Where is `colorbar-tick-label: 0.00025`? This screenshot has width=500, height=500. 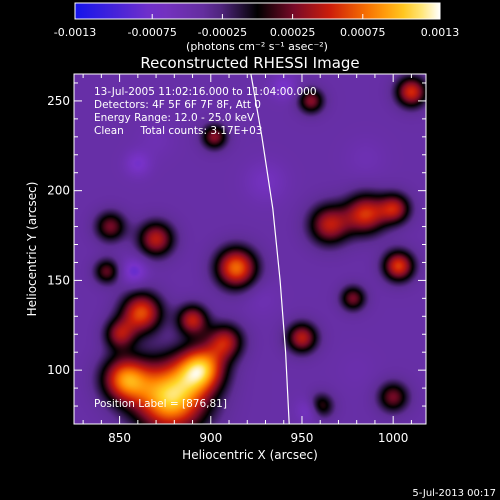
colorbar-tick-label: 0.00025 is located at coordinates (293, 32).